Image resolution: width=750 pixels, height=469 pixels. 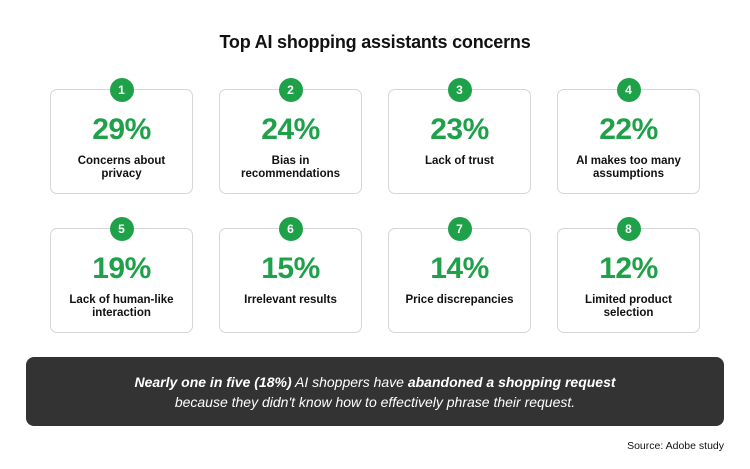 I want to click on concern-card: 6 15% Irrelevant results, so click(x=290, y=275).